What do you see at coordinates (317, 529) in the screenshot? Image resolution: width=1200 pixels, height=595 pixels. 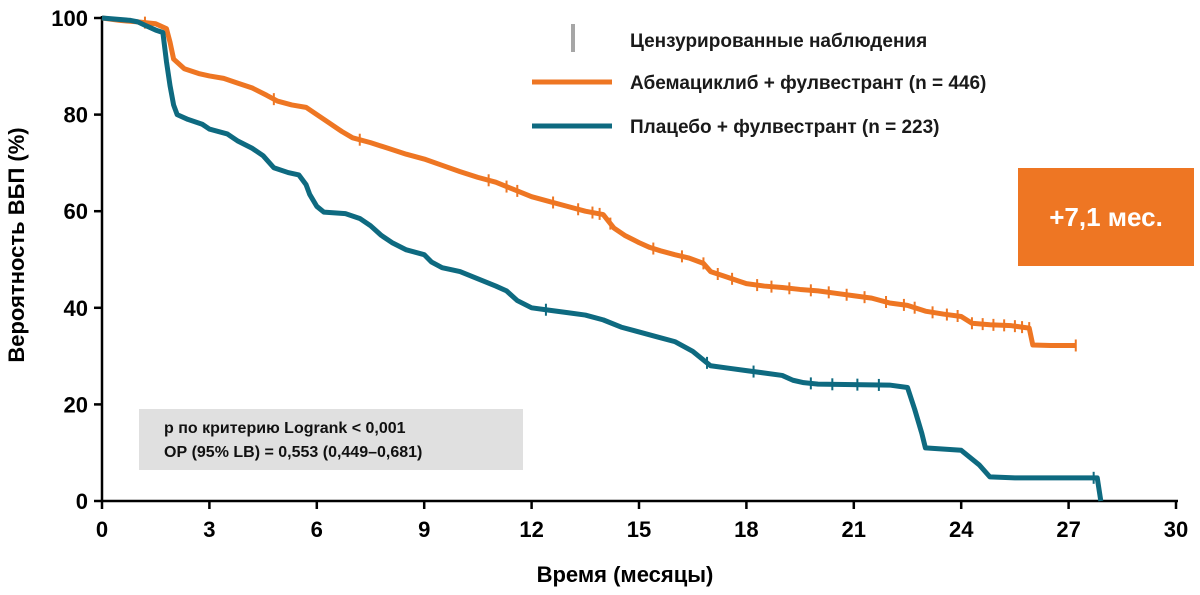 I see `x-tick-label: 6` at bounding box center [317, 529].